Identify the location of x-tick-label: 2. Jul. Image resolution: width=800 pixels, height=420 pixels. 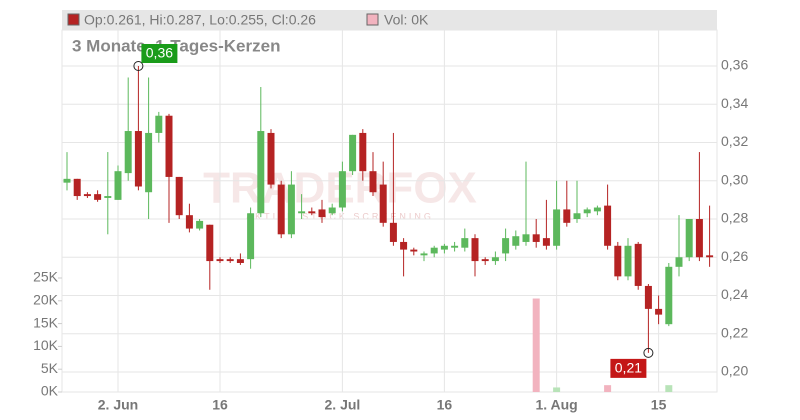
(343, 405).